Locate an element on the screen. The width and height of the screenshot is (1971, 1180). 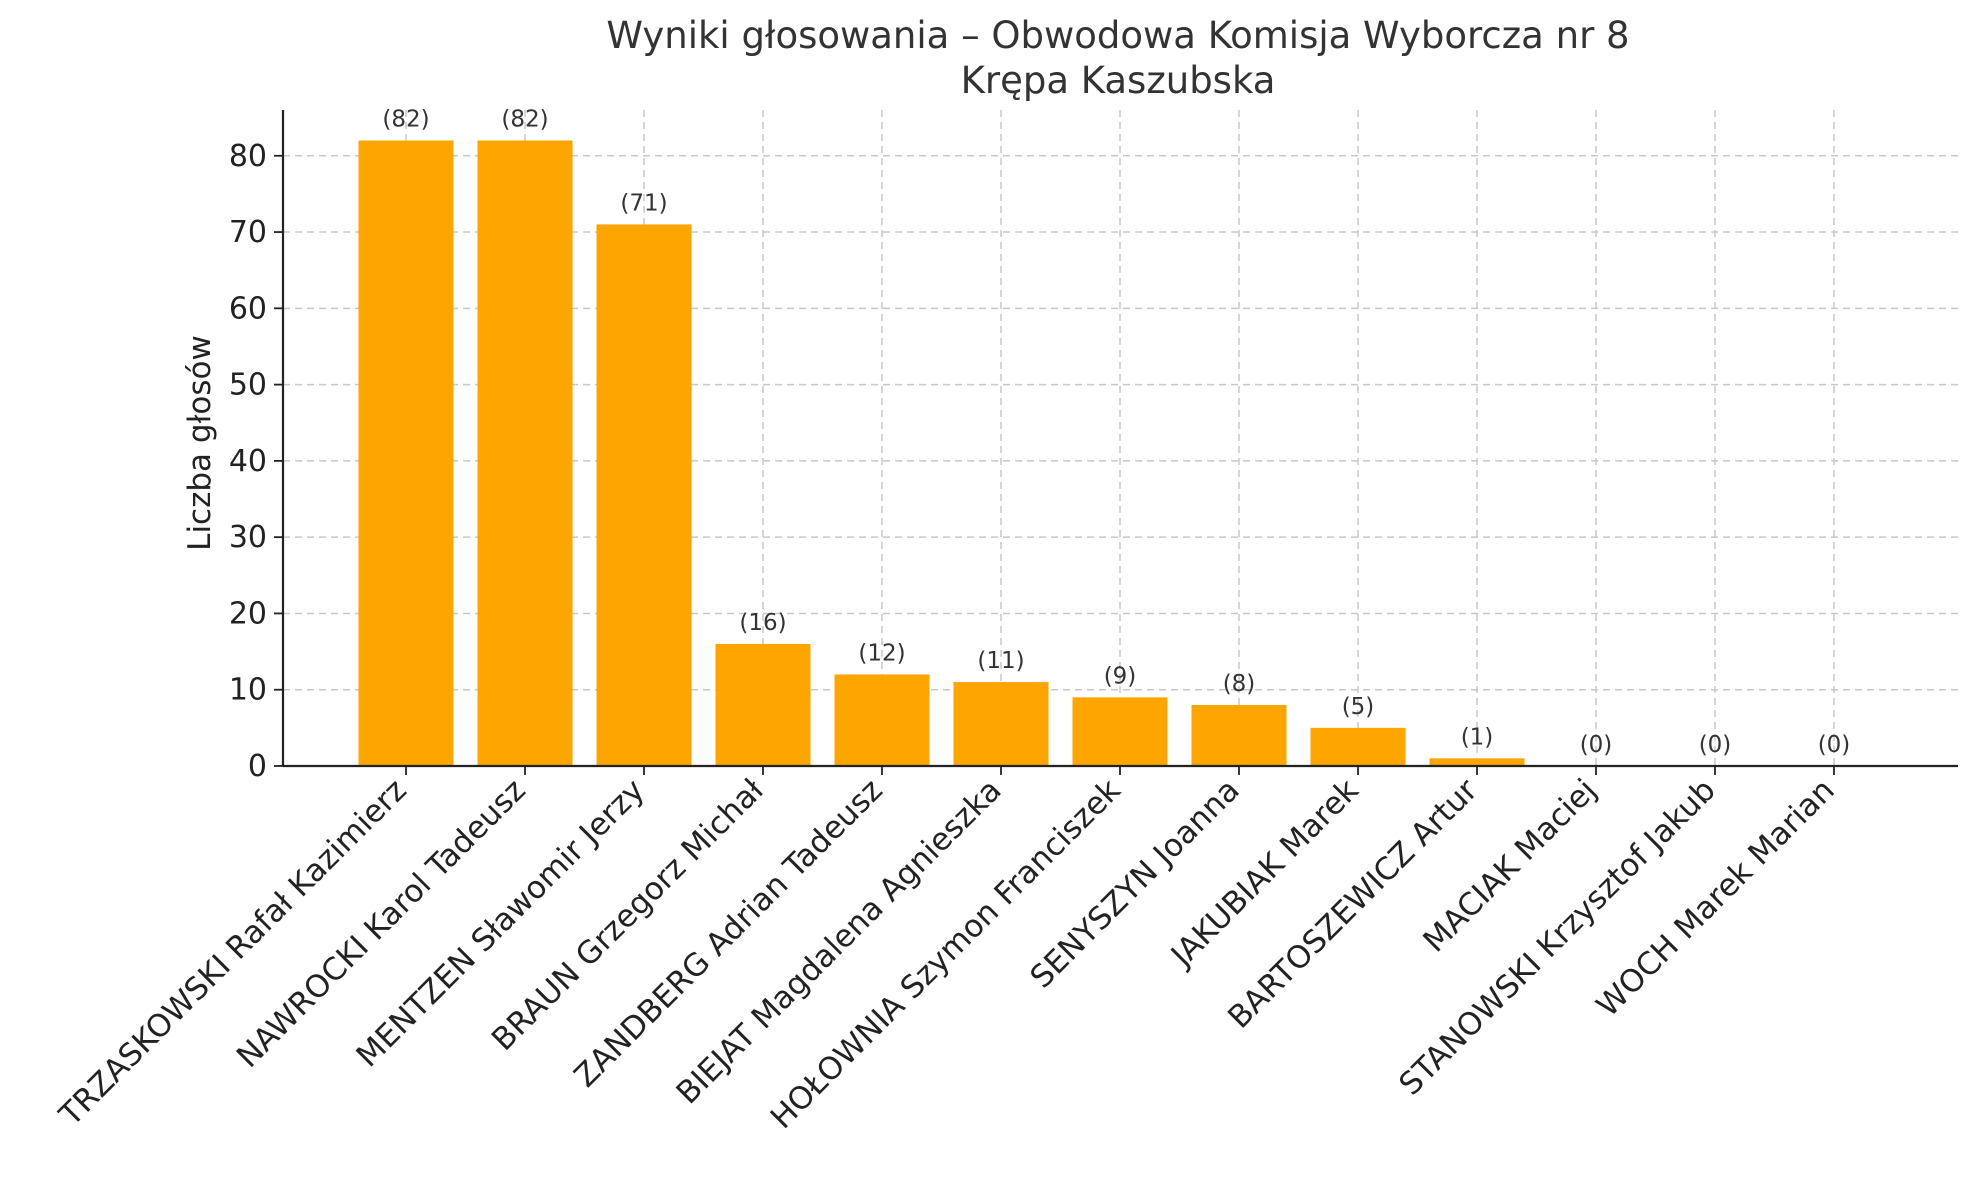
data-label: (16) is located at coordinates (762, 623).